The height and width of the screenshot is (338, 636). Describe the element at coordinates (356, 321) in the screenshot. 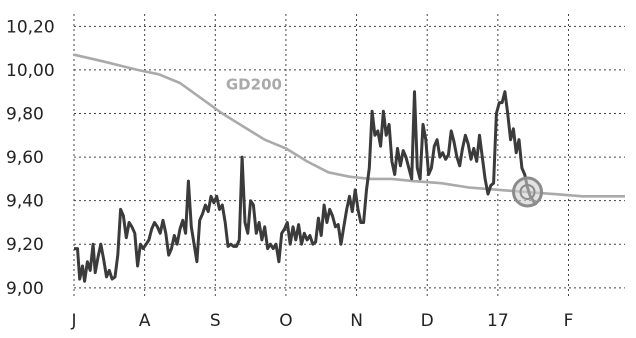

I see `x-tick-label: N` at that location.